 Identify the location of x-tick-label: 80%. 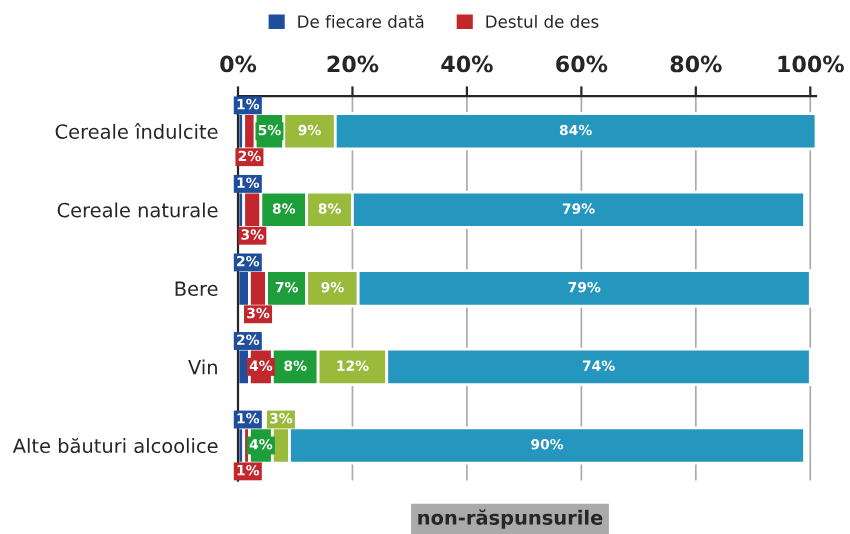
(696, 64).